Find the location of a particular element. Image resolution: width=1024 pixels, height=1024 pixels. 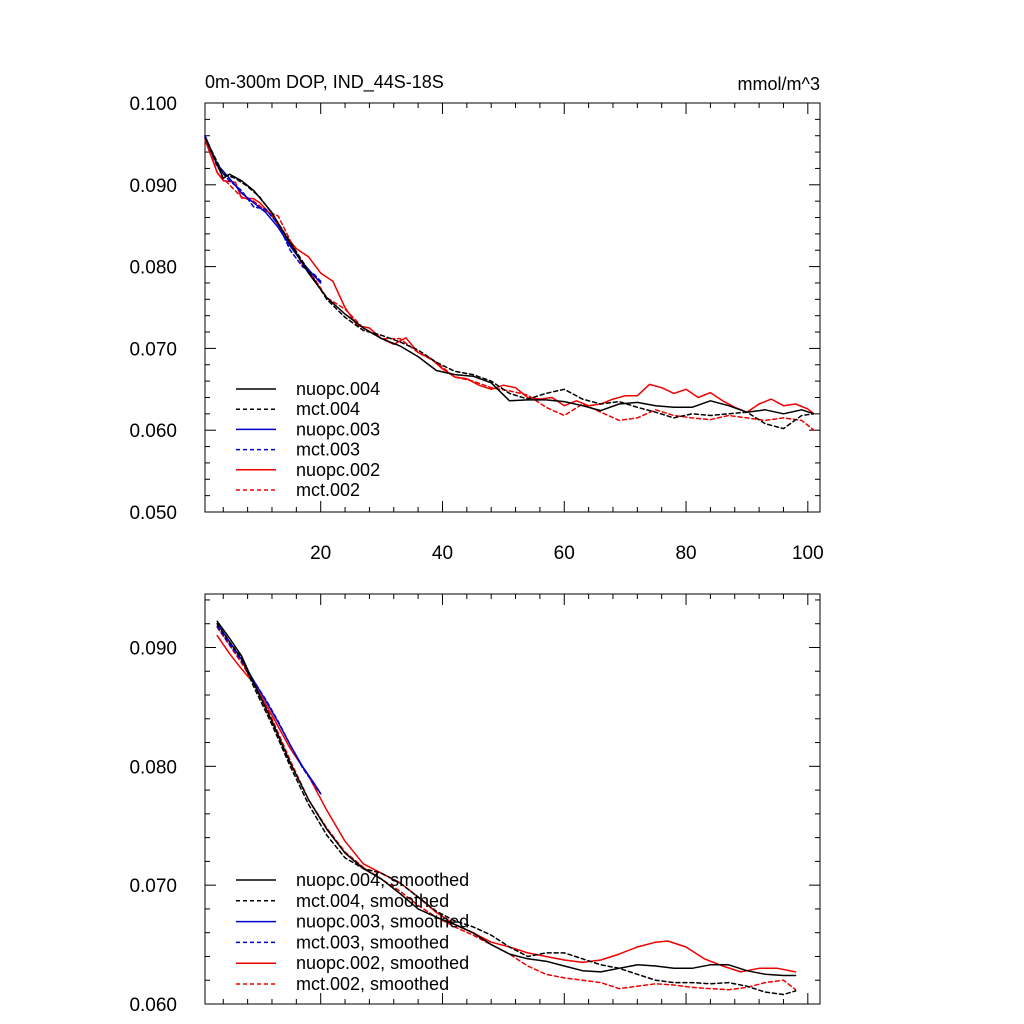

legend-label: mct.002 is located at coordinates (328, 490).